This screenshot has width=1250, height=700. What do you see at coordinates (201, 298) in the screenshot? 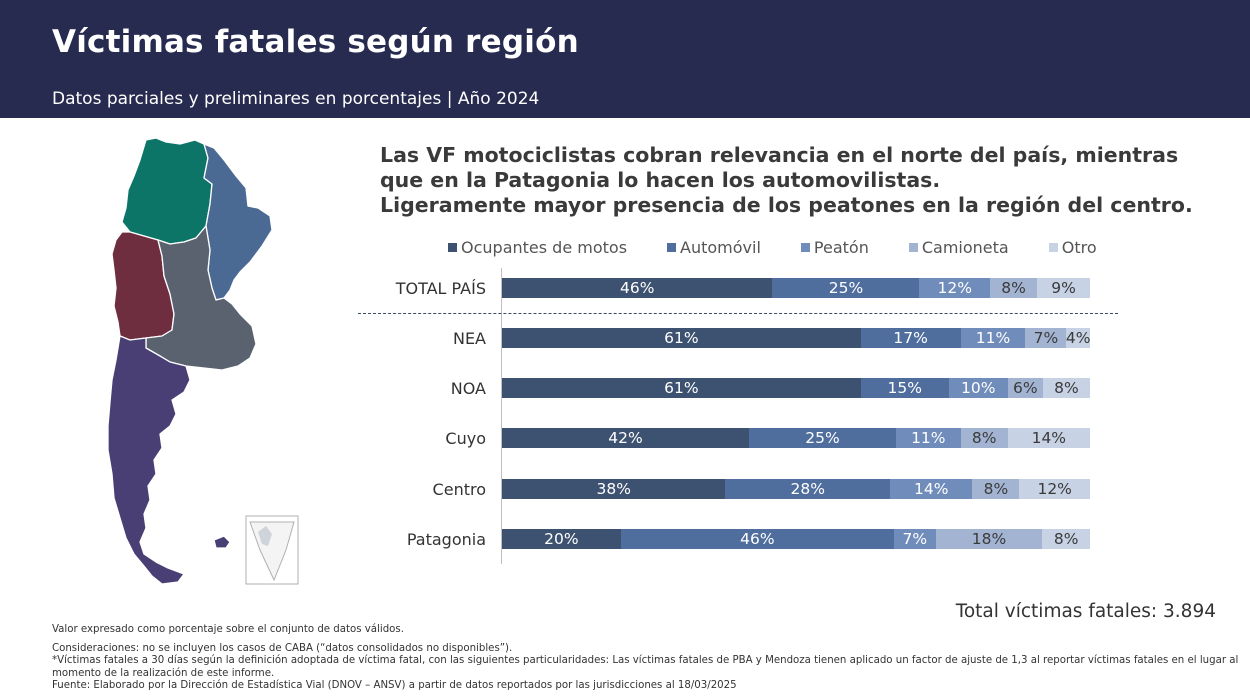
I see `map-region-centro` at bounding box center [201, 298].